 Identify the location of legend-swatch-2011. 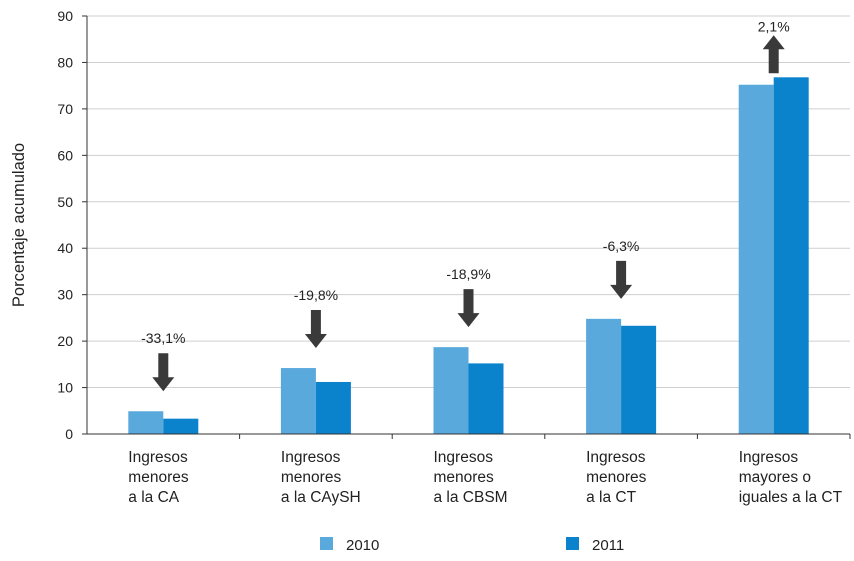
(572, 543).